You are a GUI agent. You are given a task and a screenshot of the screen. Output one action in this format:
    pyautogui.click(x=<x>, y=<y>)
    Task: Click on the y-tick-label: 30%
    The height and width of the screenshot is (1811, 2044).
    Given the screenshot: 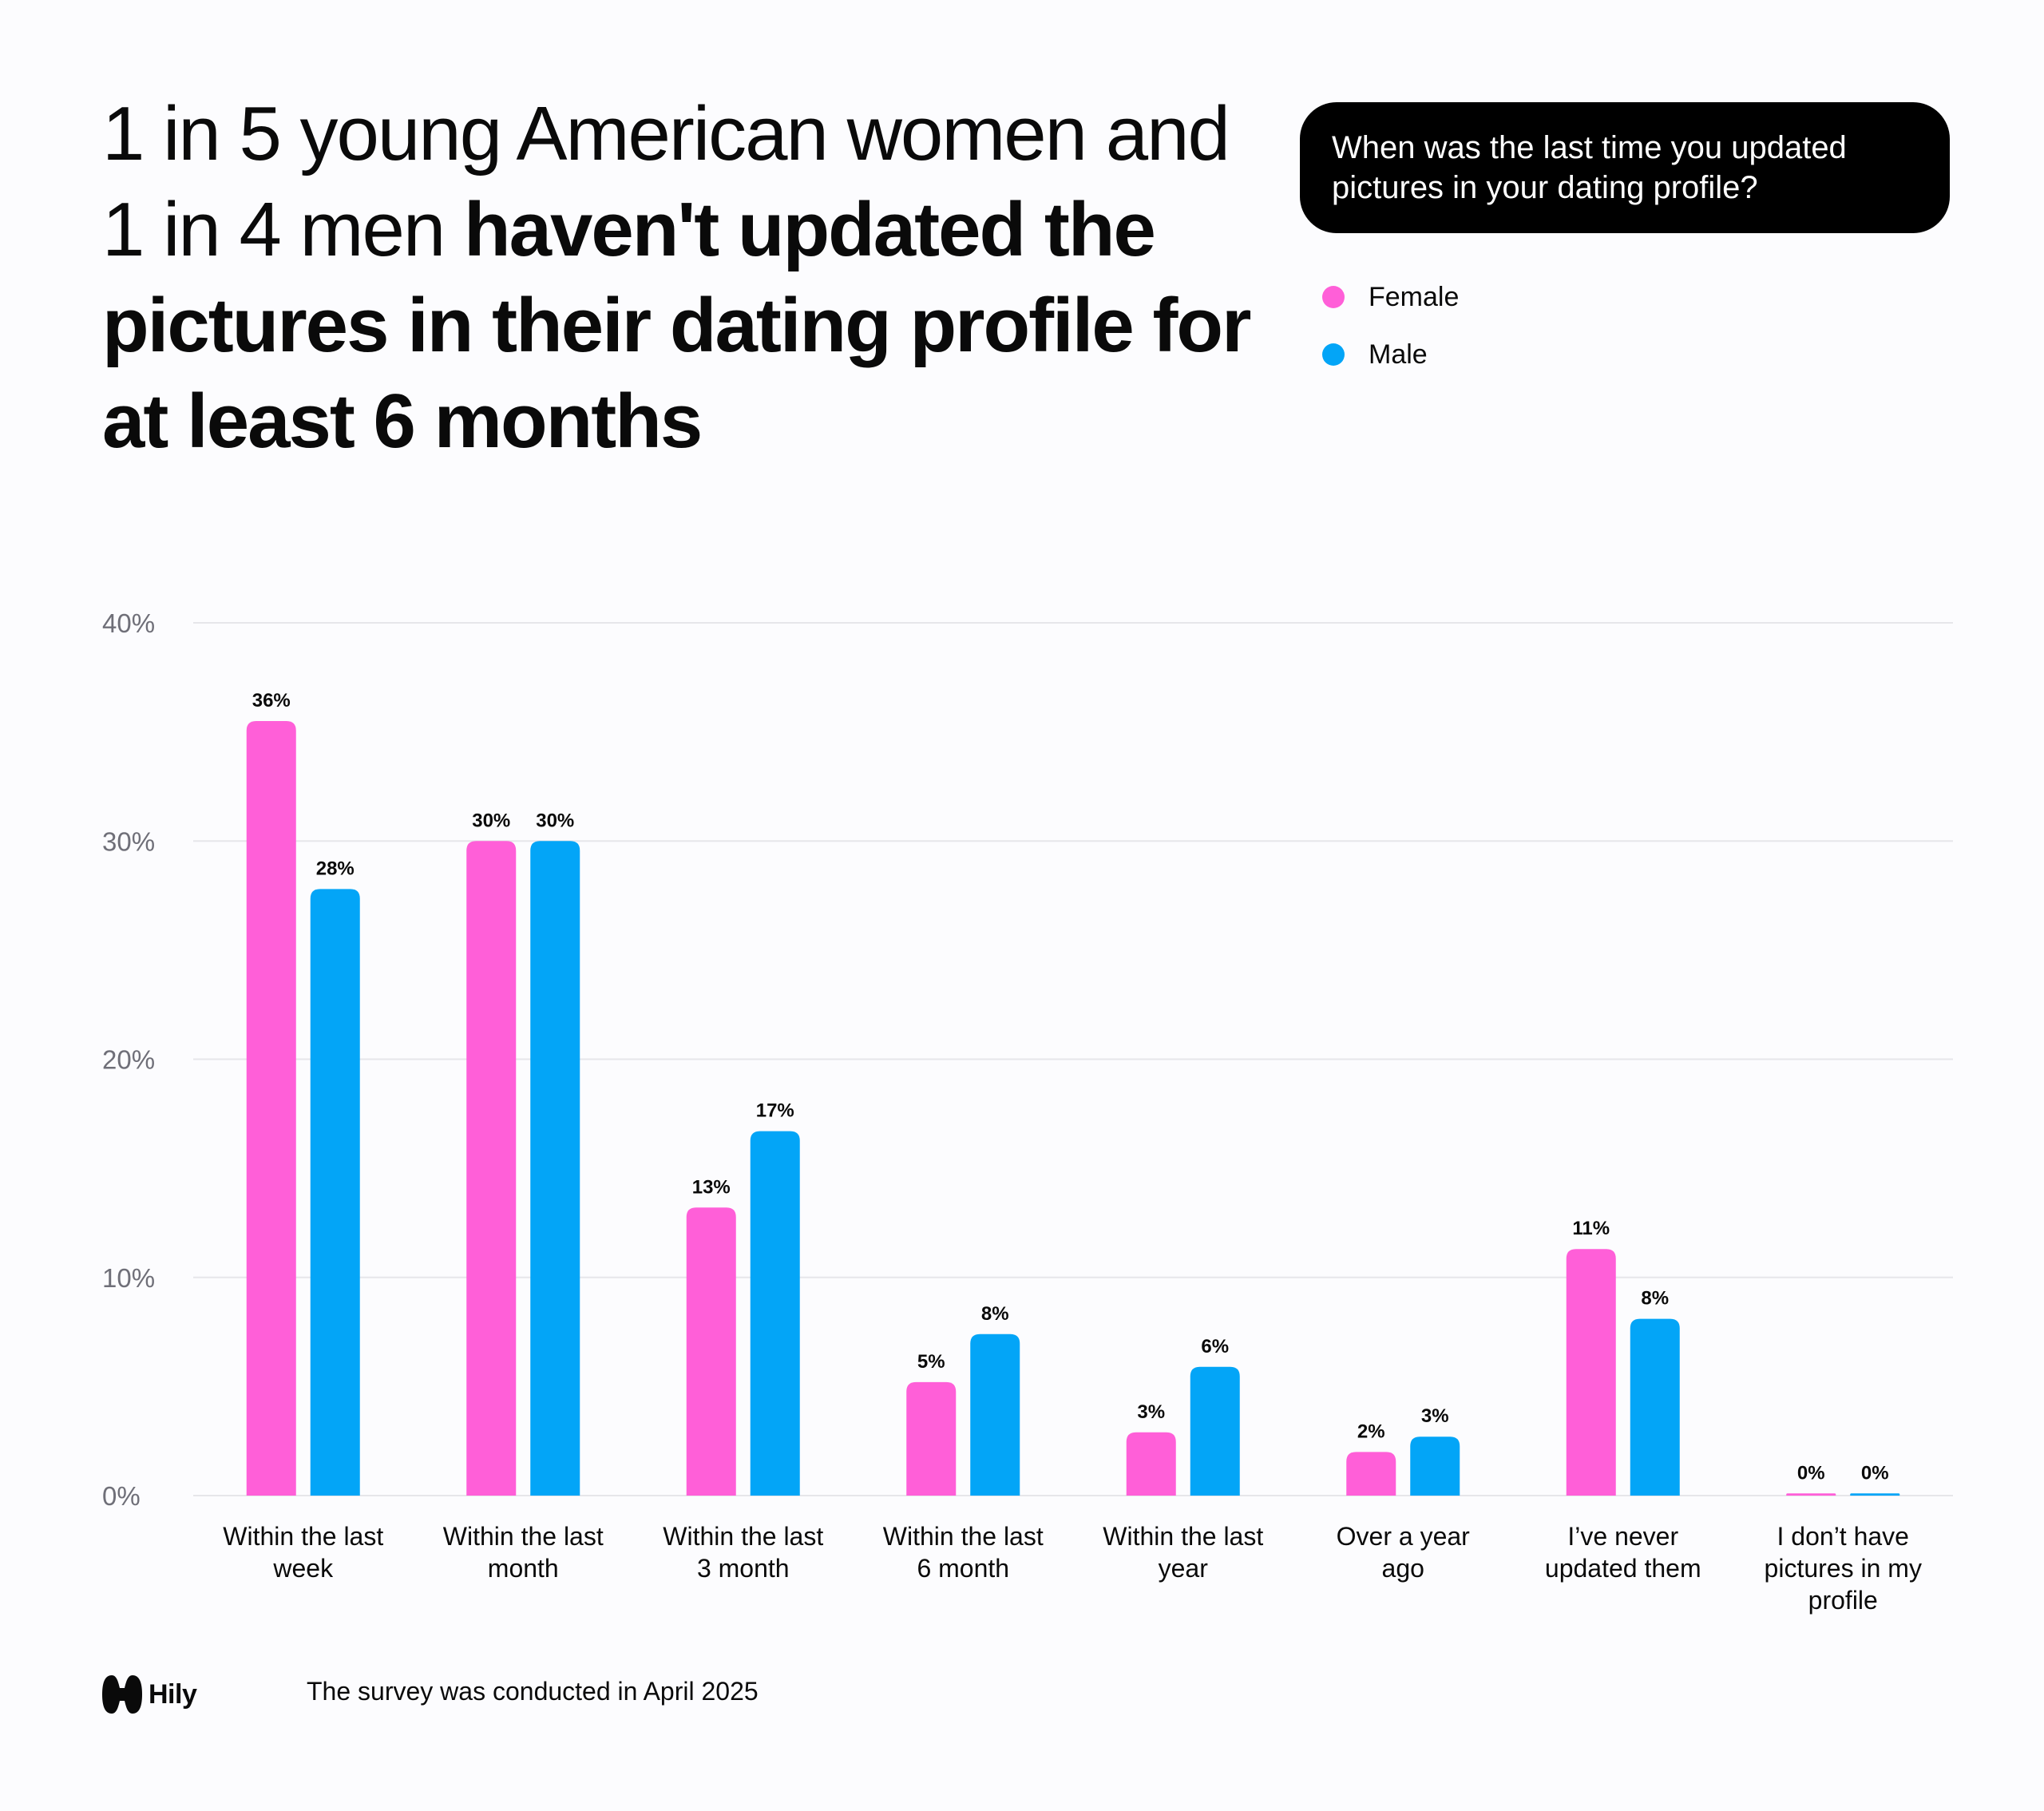 What is the action you would take?
    pyautogui.click(x=128, y=841)
    